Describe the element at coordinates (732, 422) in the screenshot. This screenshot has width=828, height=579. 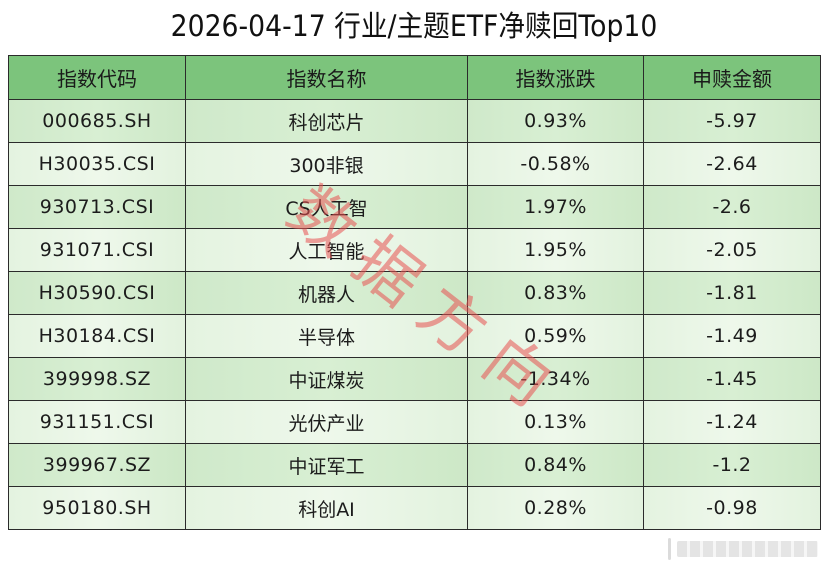
I see `cell-amount: -1.24` at that location.